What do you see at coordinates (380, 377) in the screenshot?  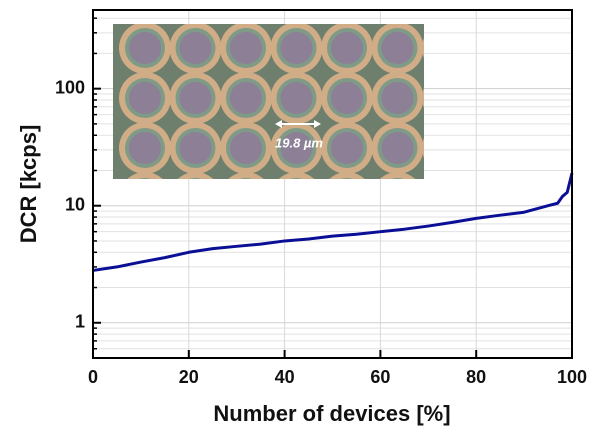 I see `x-tick-label: 60` at bounding box center [380, 377].